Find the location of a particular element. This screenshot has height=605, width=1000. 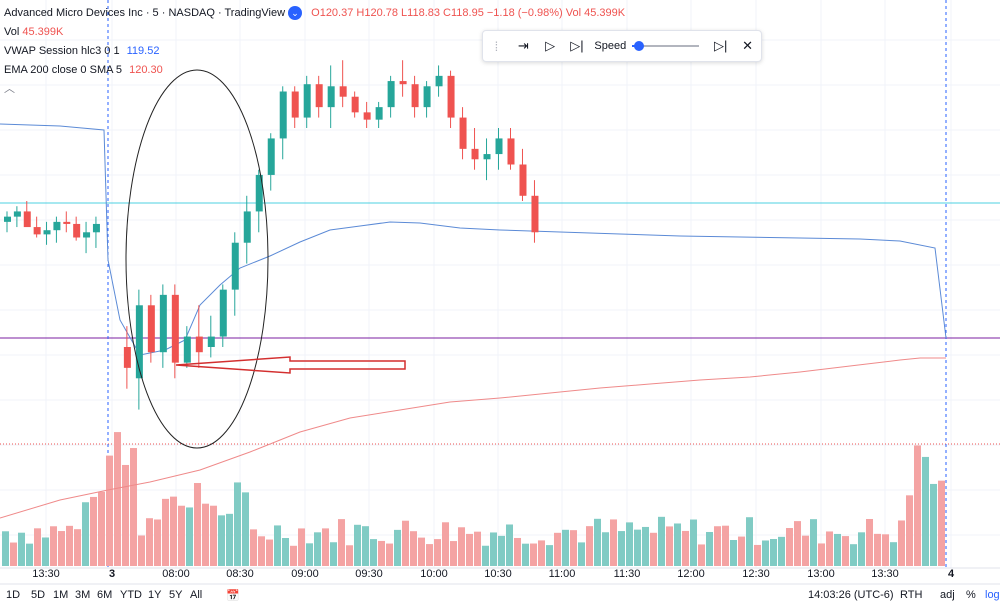

percent-button: % is located at coordinates (971, 595).